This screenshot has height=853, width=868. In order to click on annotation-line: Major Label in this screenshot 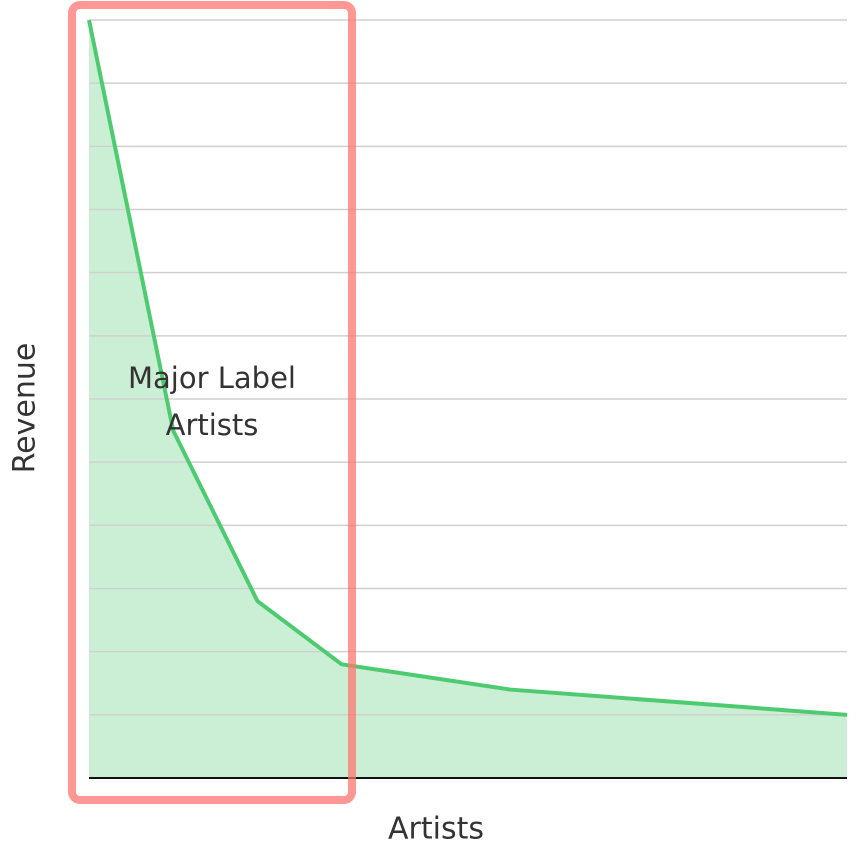, I will do `click(212, 378)`.